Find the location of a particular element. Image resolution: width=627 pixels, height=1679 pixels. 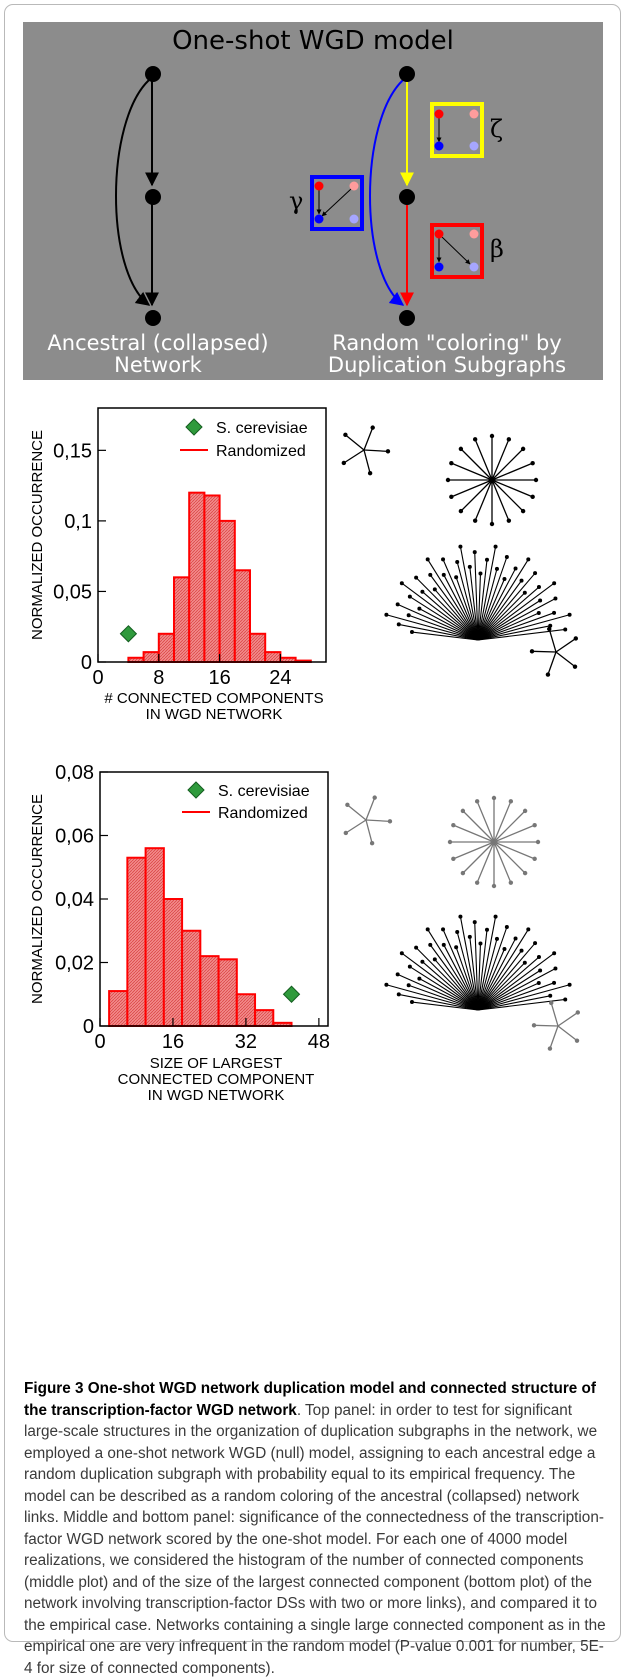

y-tick-label: 0,08 is located at coordinates (74, 773).